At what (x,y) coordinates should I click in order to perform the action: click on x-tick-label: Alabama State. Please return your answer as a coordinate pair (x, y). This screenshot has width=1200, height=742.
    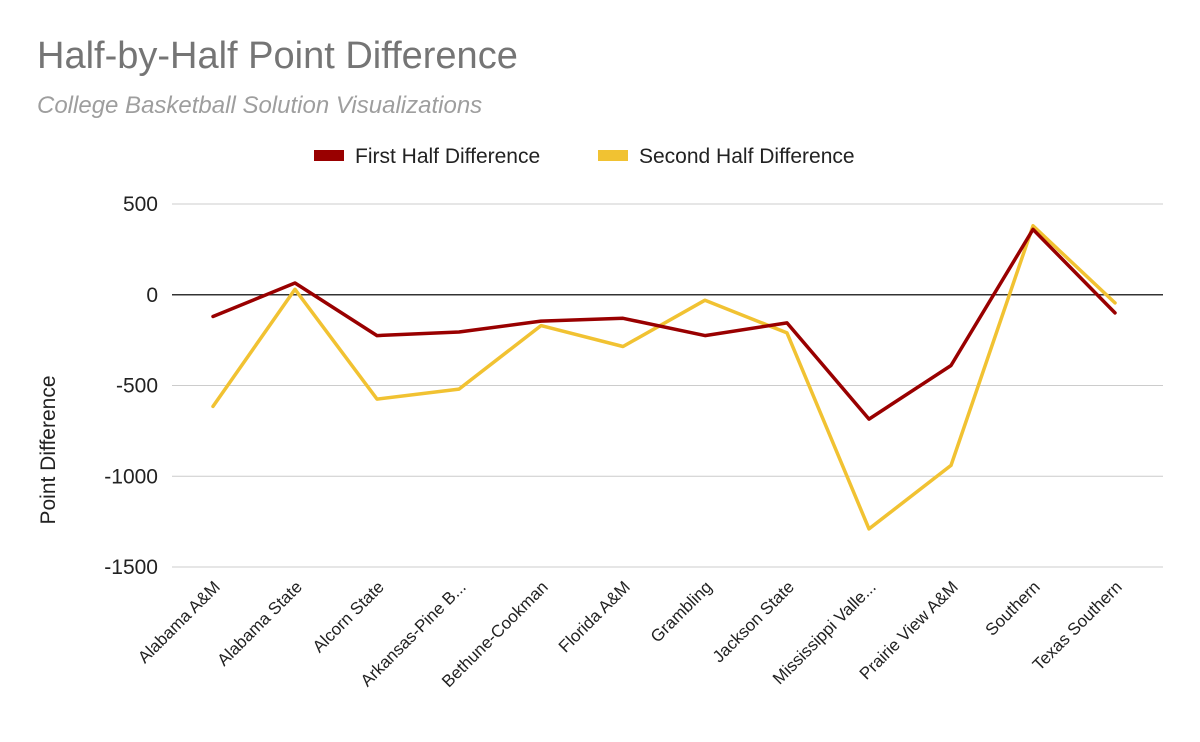
    Looking at the image, I should click on (260, 623).